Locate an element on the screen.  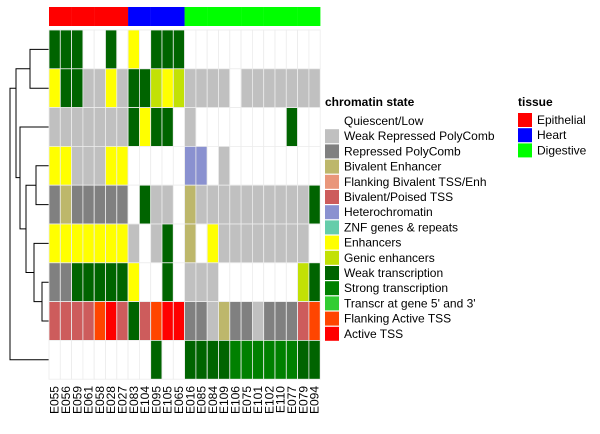
legend-label: Quiescent/Low is located at coordinates (384, 121).